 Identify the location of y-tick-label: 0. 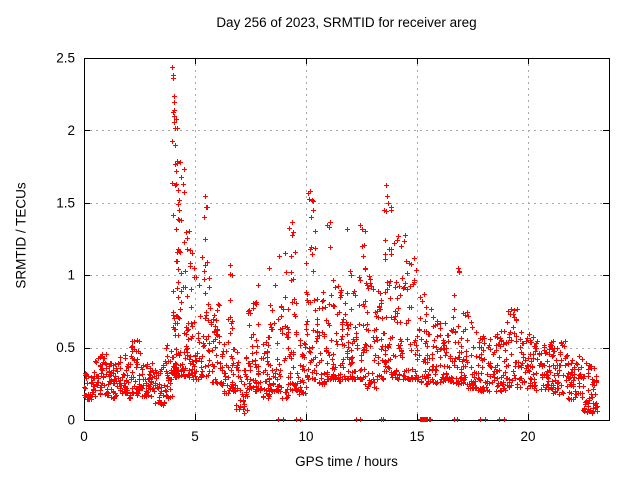
(71, 420).